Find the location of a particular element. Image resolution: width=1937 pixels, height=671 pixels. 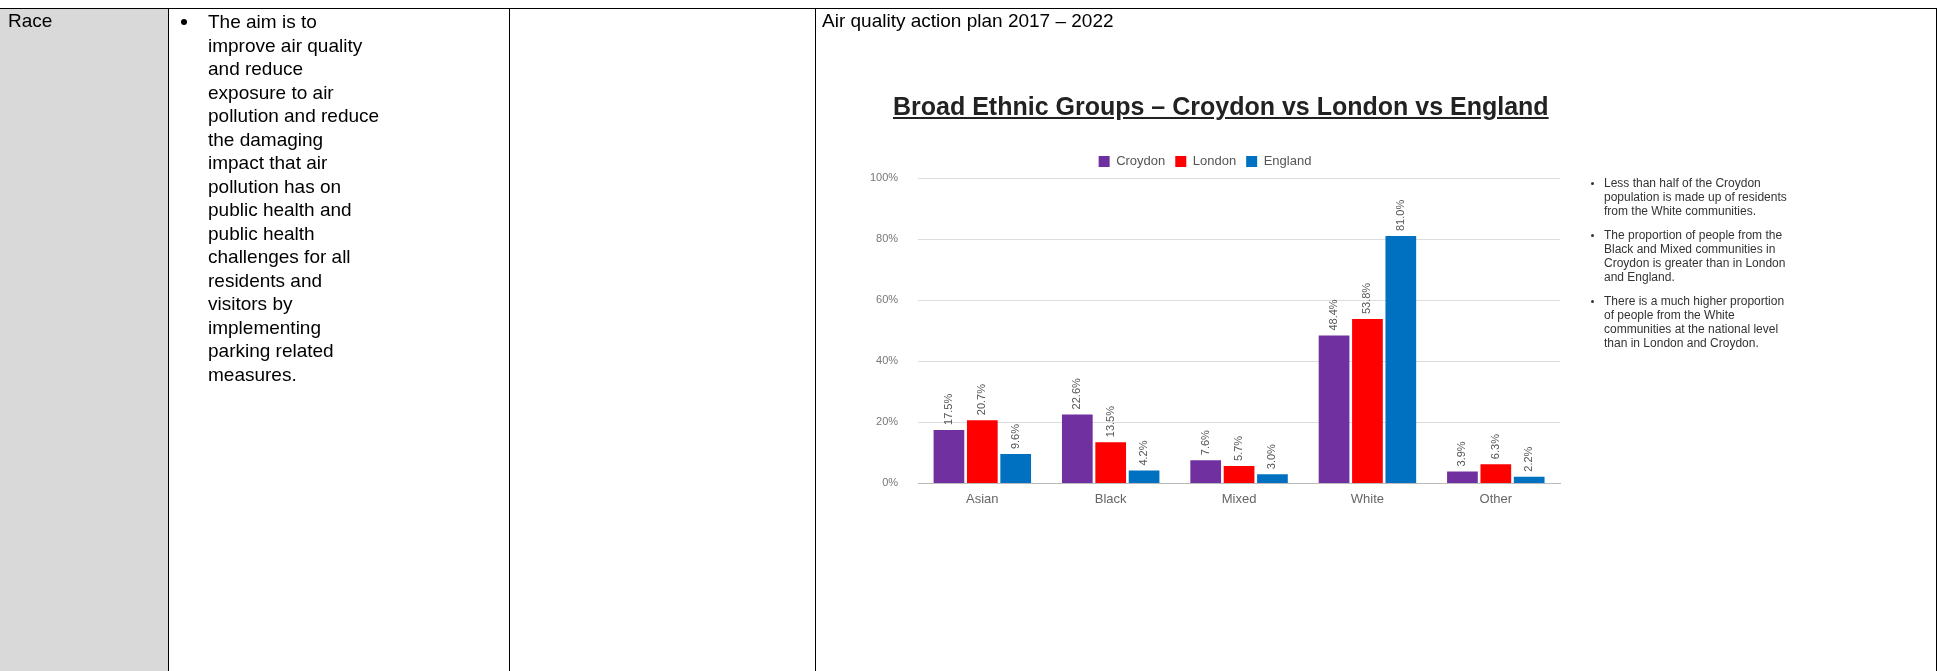

chart-title: Broad Ethnic Groups – Croydon vs London vs England is located at coordinates (1221, 106).